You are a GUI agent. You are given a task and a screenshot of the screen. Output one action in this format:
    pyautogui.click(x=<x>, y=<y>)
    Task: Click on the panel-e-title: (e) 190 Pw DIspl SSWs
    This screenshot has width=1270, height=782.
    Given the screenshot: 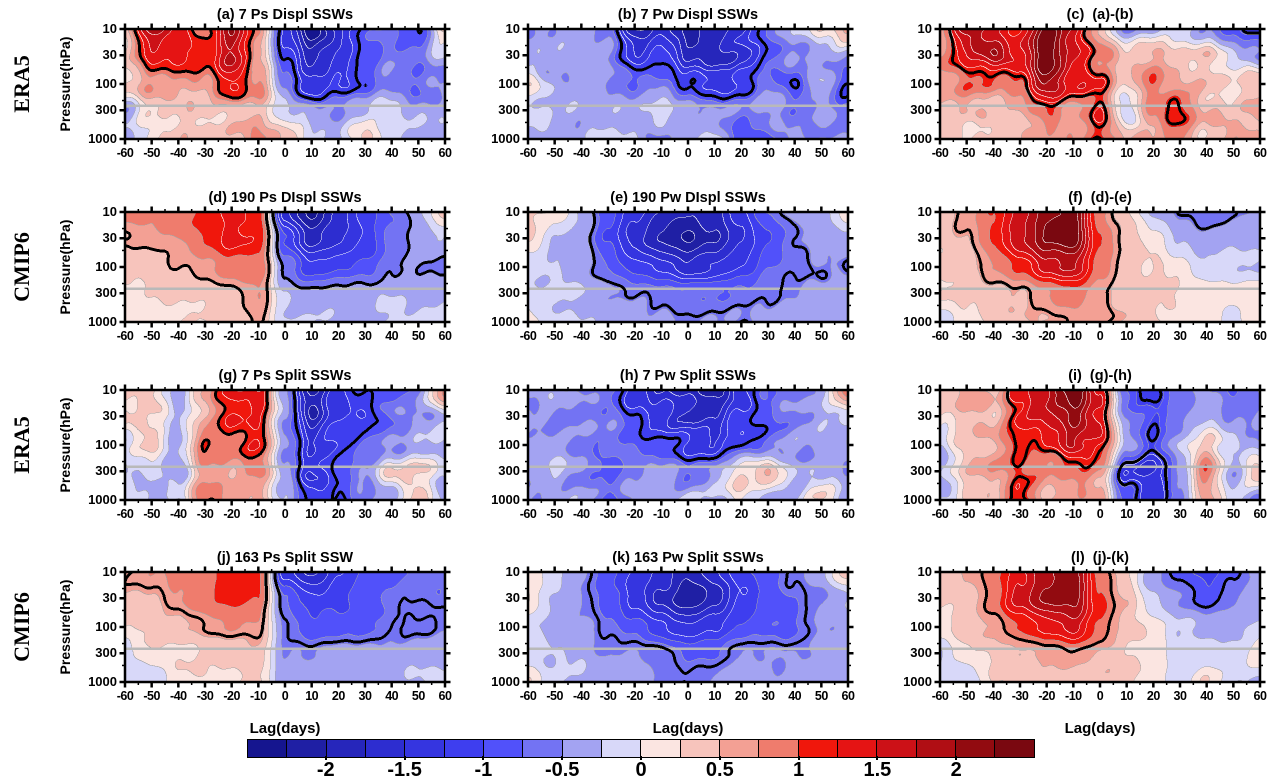 What is the action you would take?
    pyautogui.click(x=688, y=198)
    